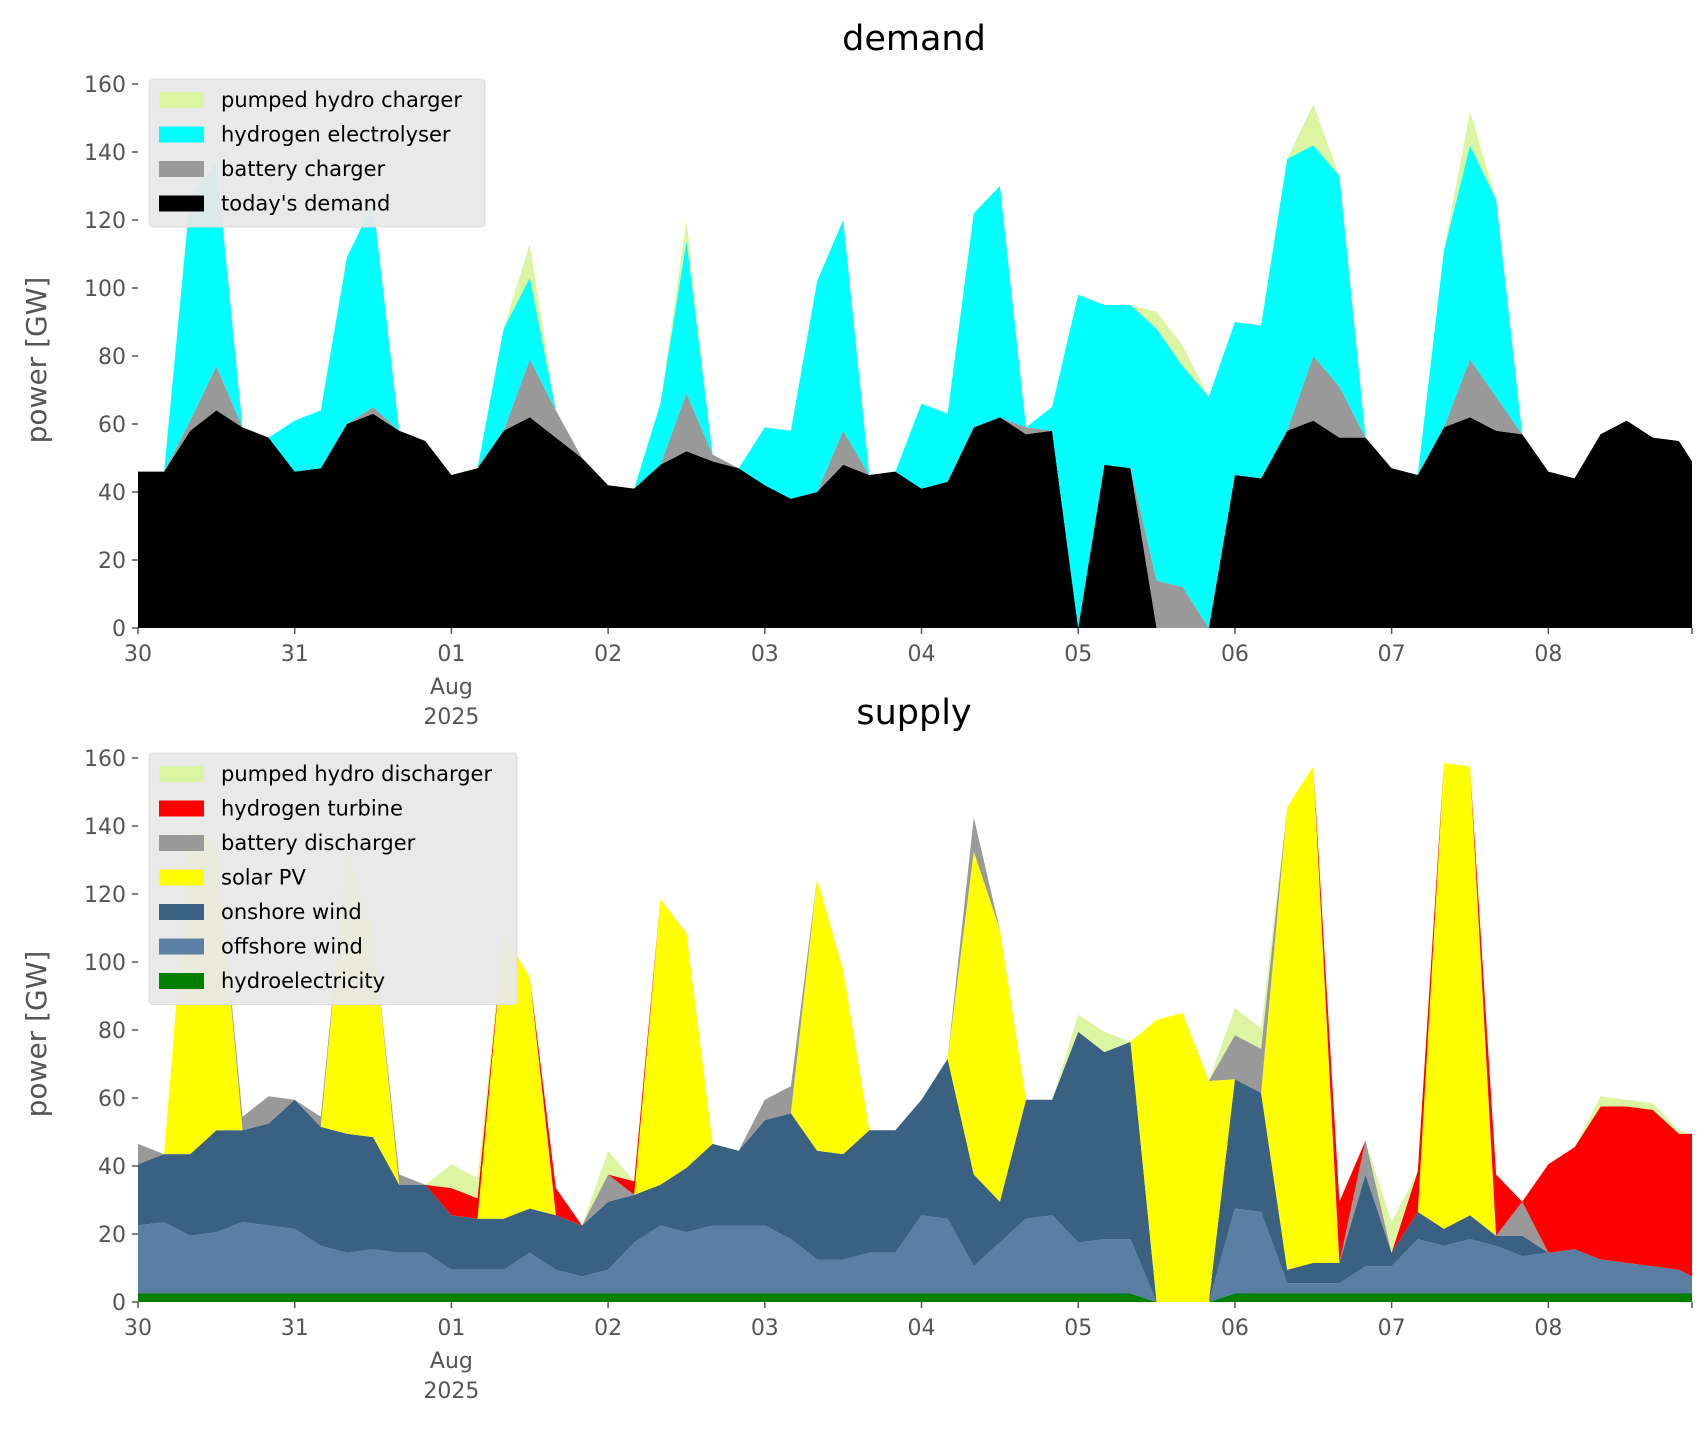 This screenshot has width=1706, height=1431. I want to click on legend-label: pumped hydro discharger, so click(356, 774).